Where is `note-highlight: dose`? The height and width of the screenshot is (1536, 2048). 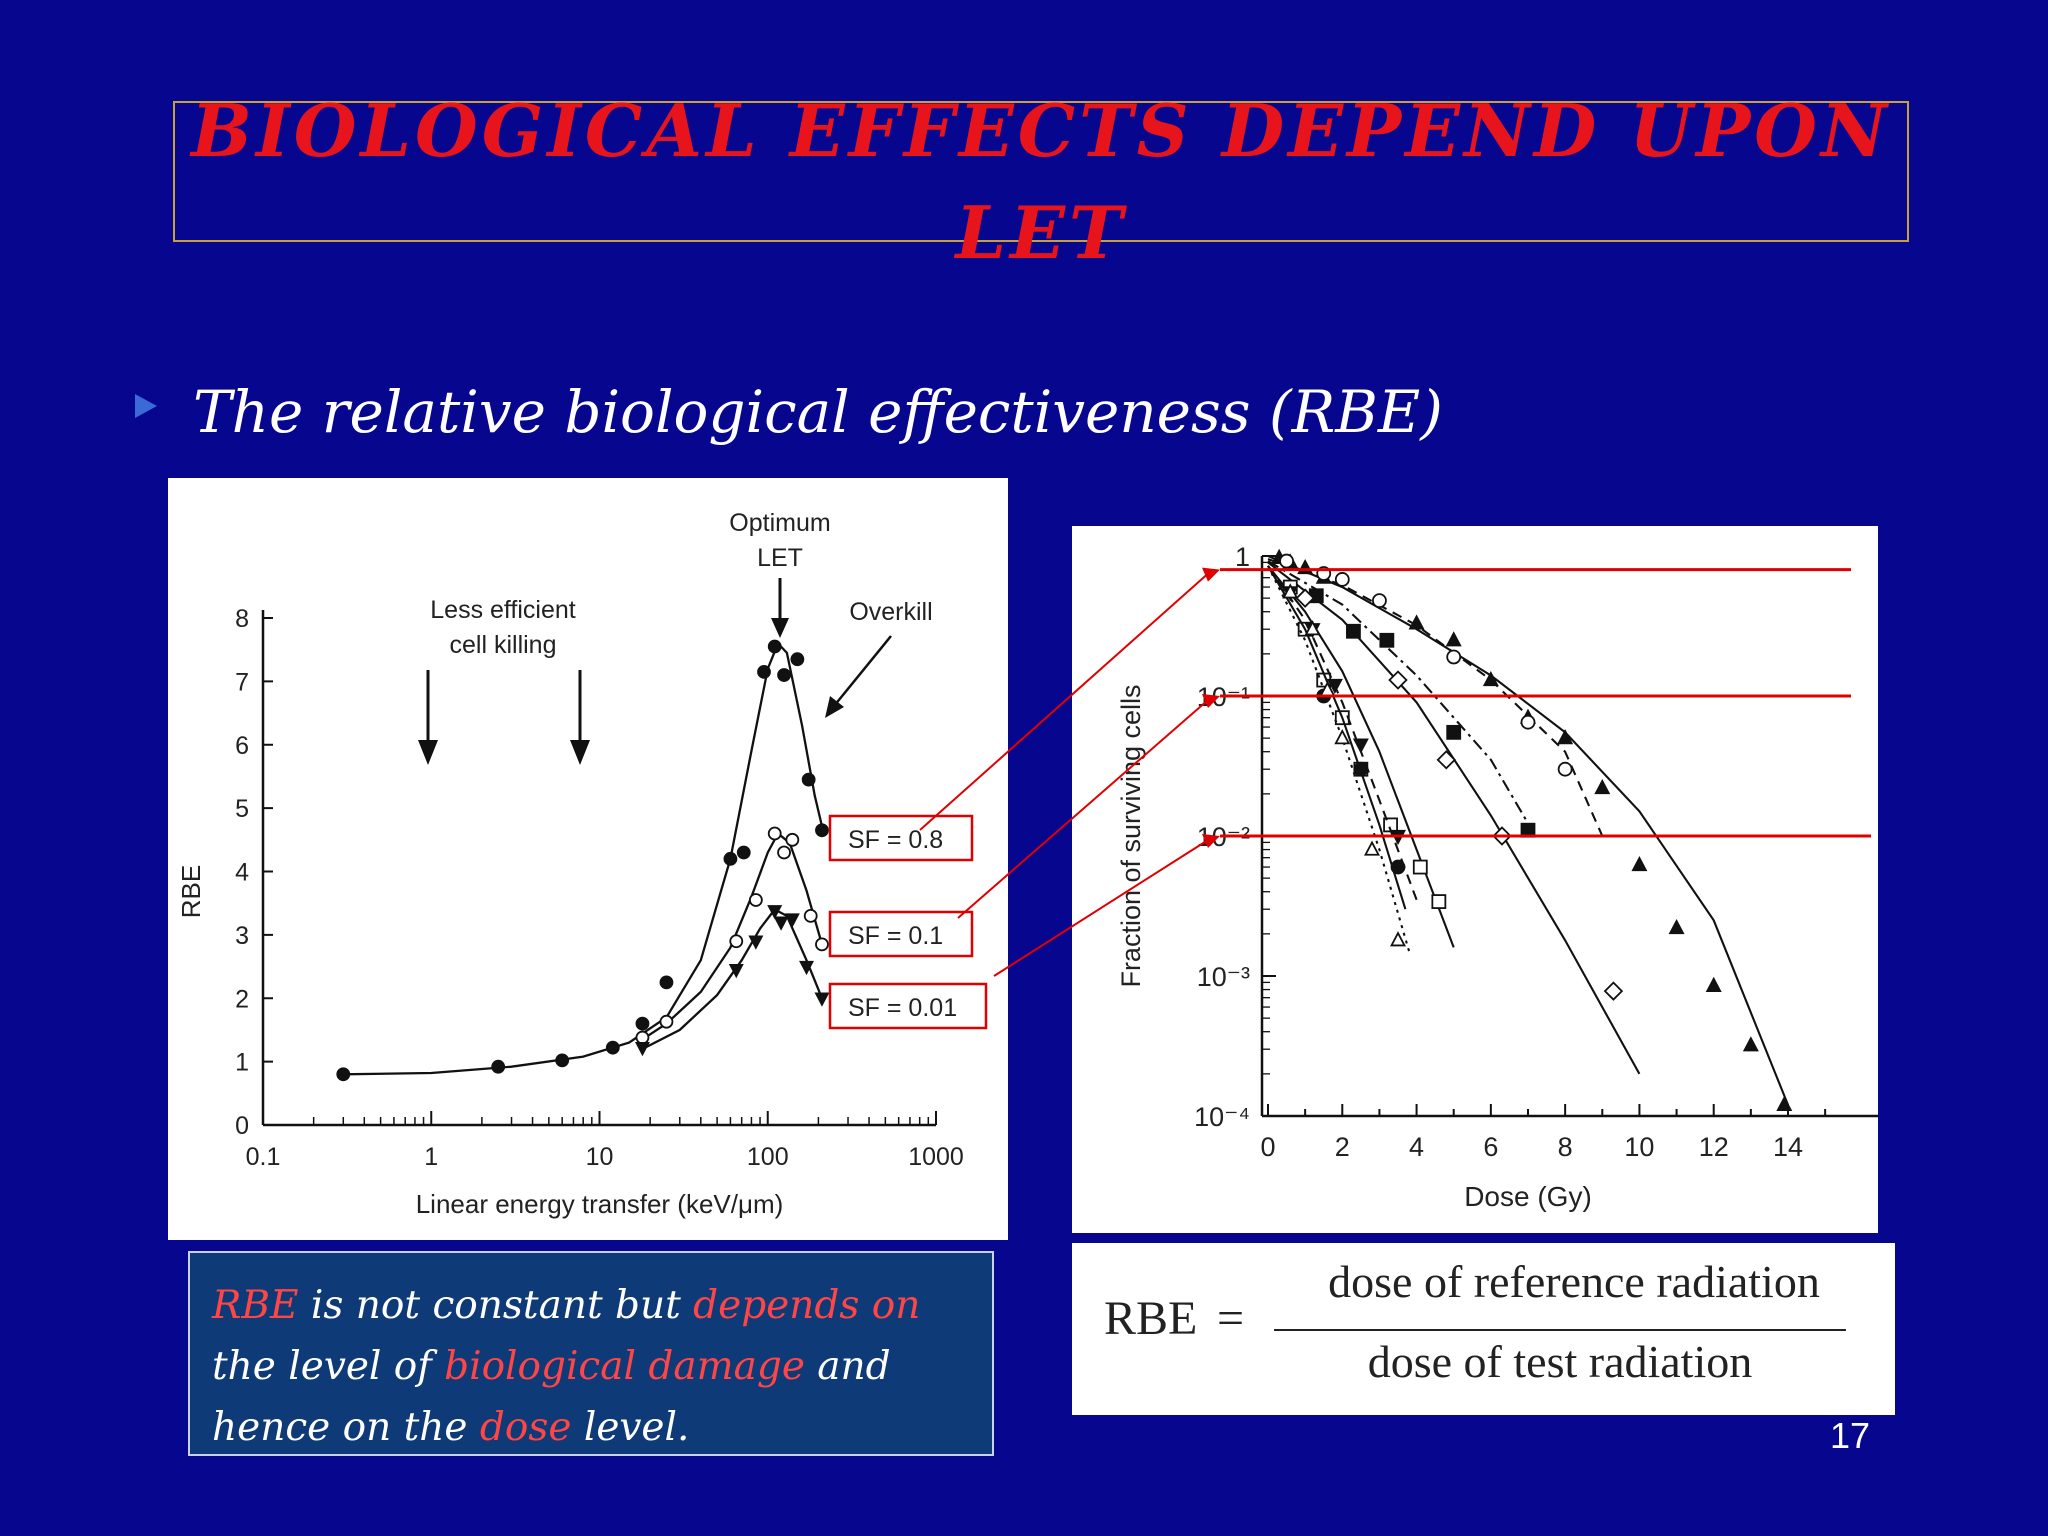
note-highlight: dose is located at coordinates (525, 1427).